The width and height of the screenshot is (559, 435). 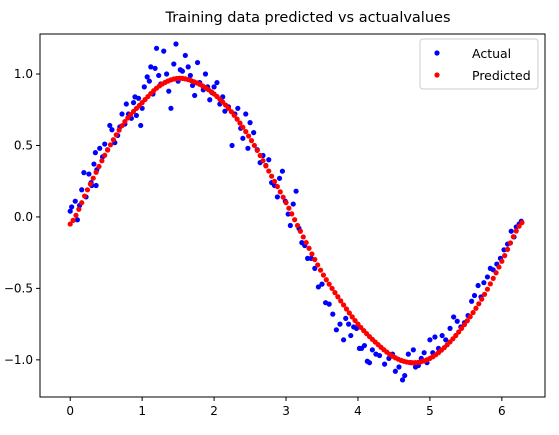 I want to click on x-tick-label: 0, so click(x=70, y=411).